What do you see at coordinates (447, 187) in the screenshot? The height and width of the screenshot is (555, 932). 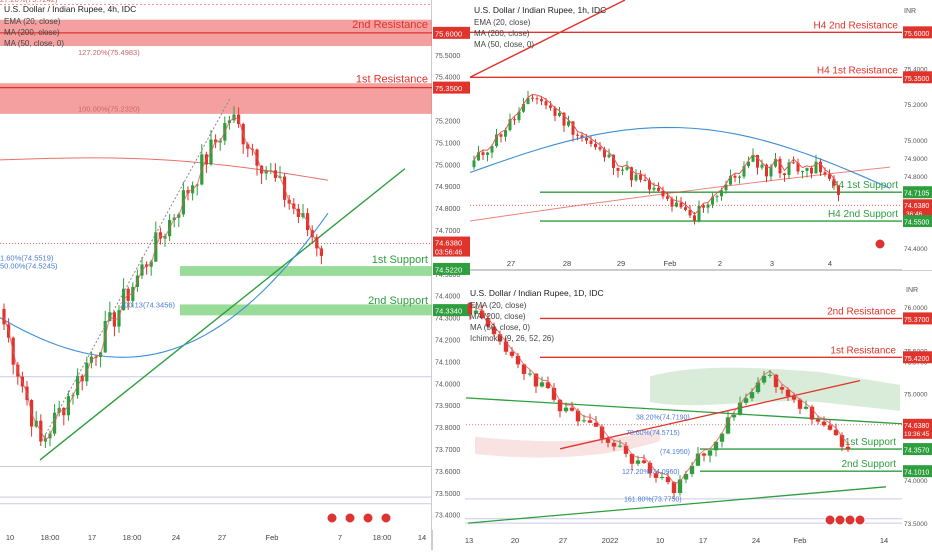 I see `y-tick-label: 74.9000` at bounding box center [447, 187].